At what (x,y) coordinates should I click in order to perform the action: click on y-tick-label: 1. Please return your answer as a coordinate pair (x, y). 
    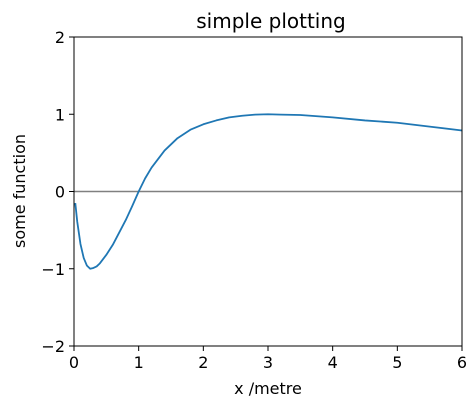
    Looking at the image, I should click on (60, 114).